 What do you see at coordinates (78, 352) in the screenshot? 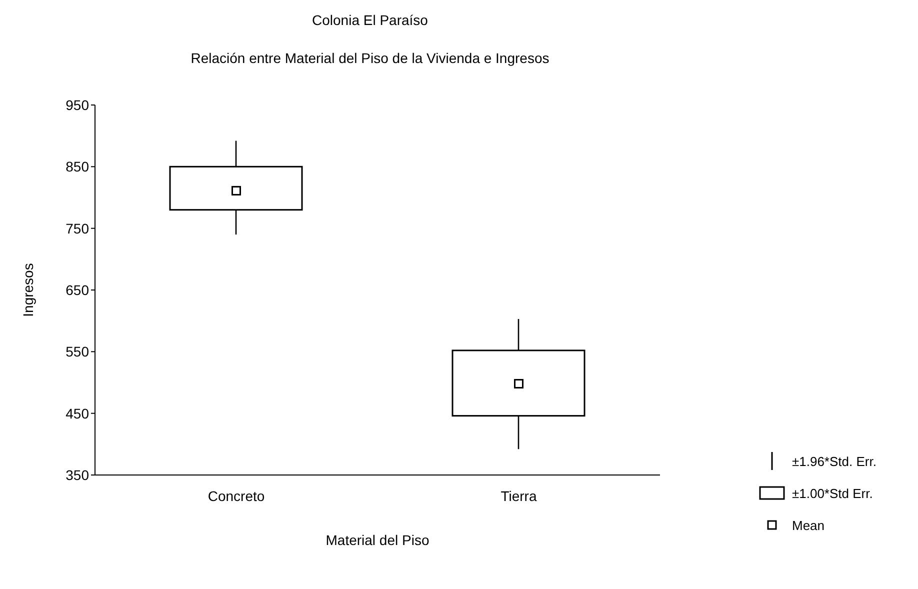
I see `y-tick-label: 550` at bounding box center [78, 352].